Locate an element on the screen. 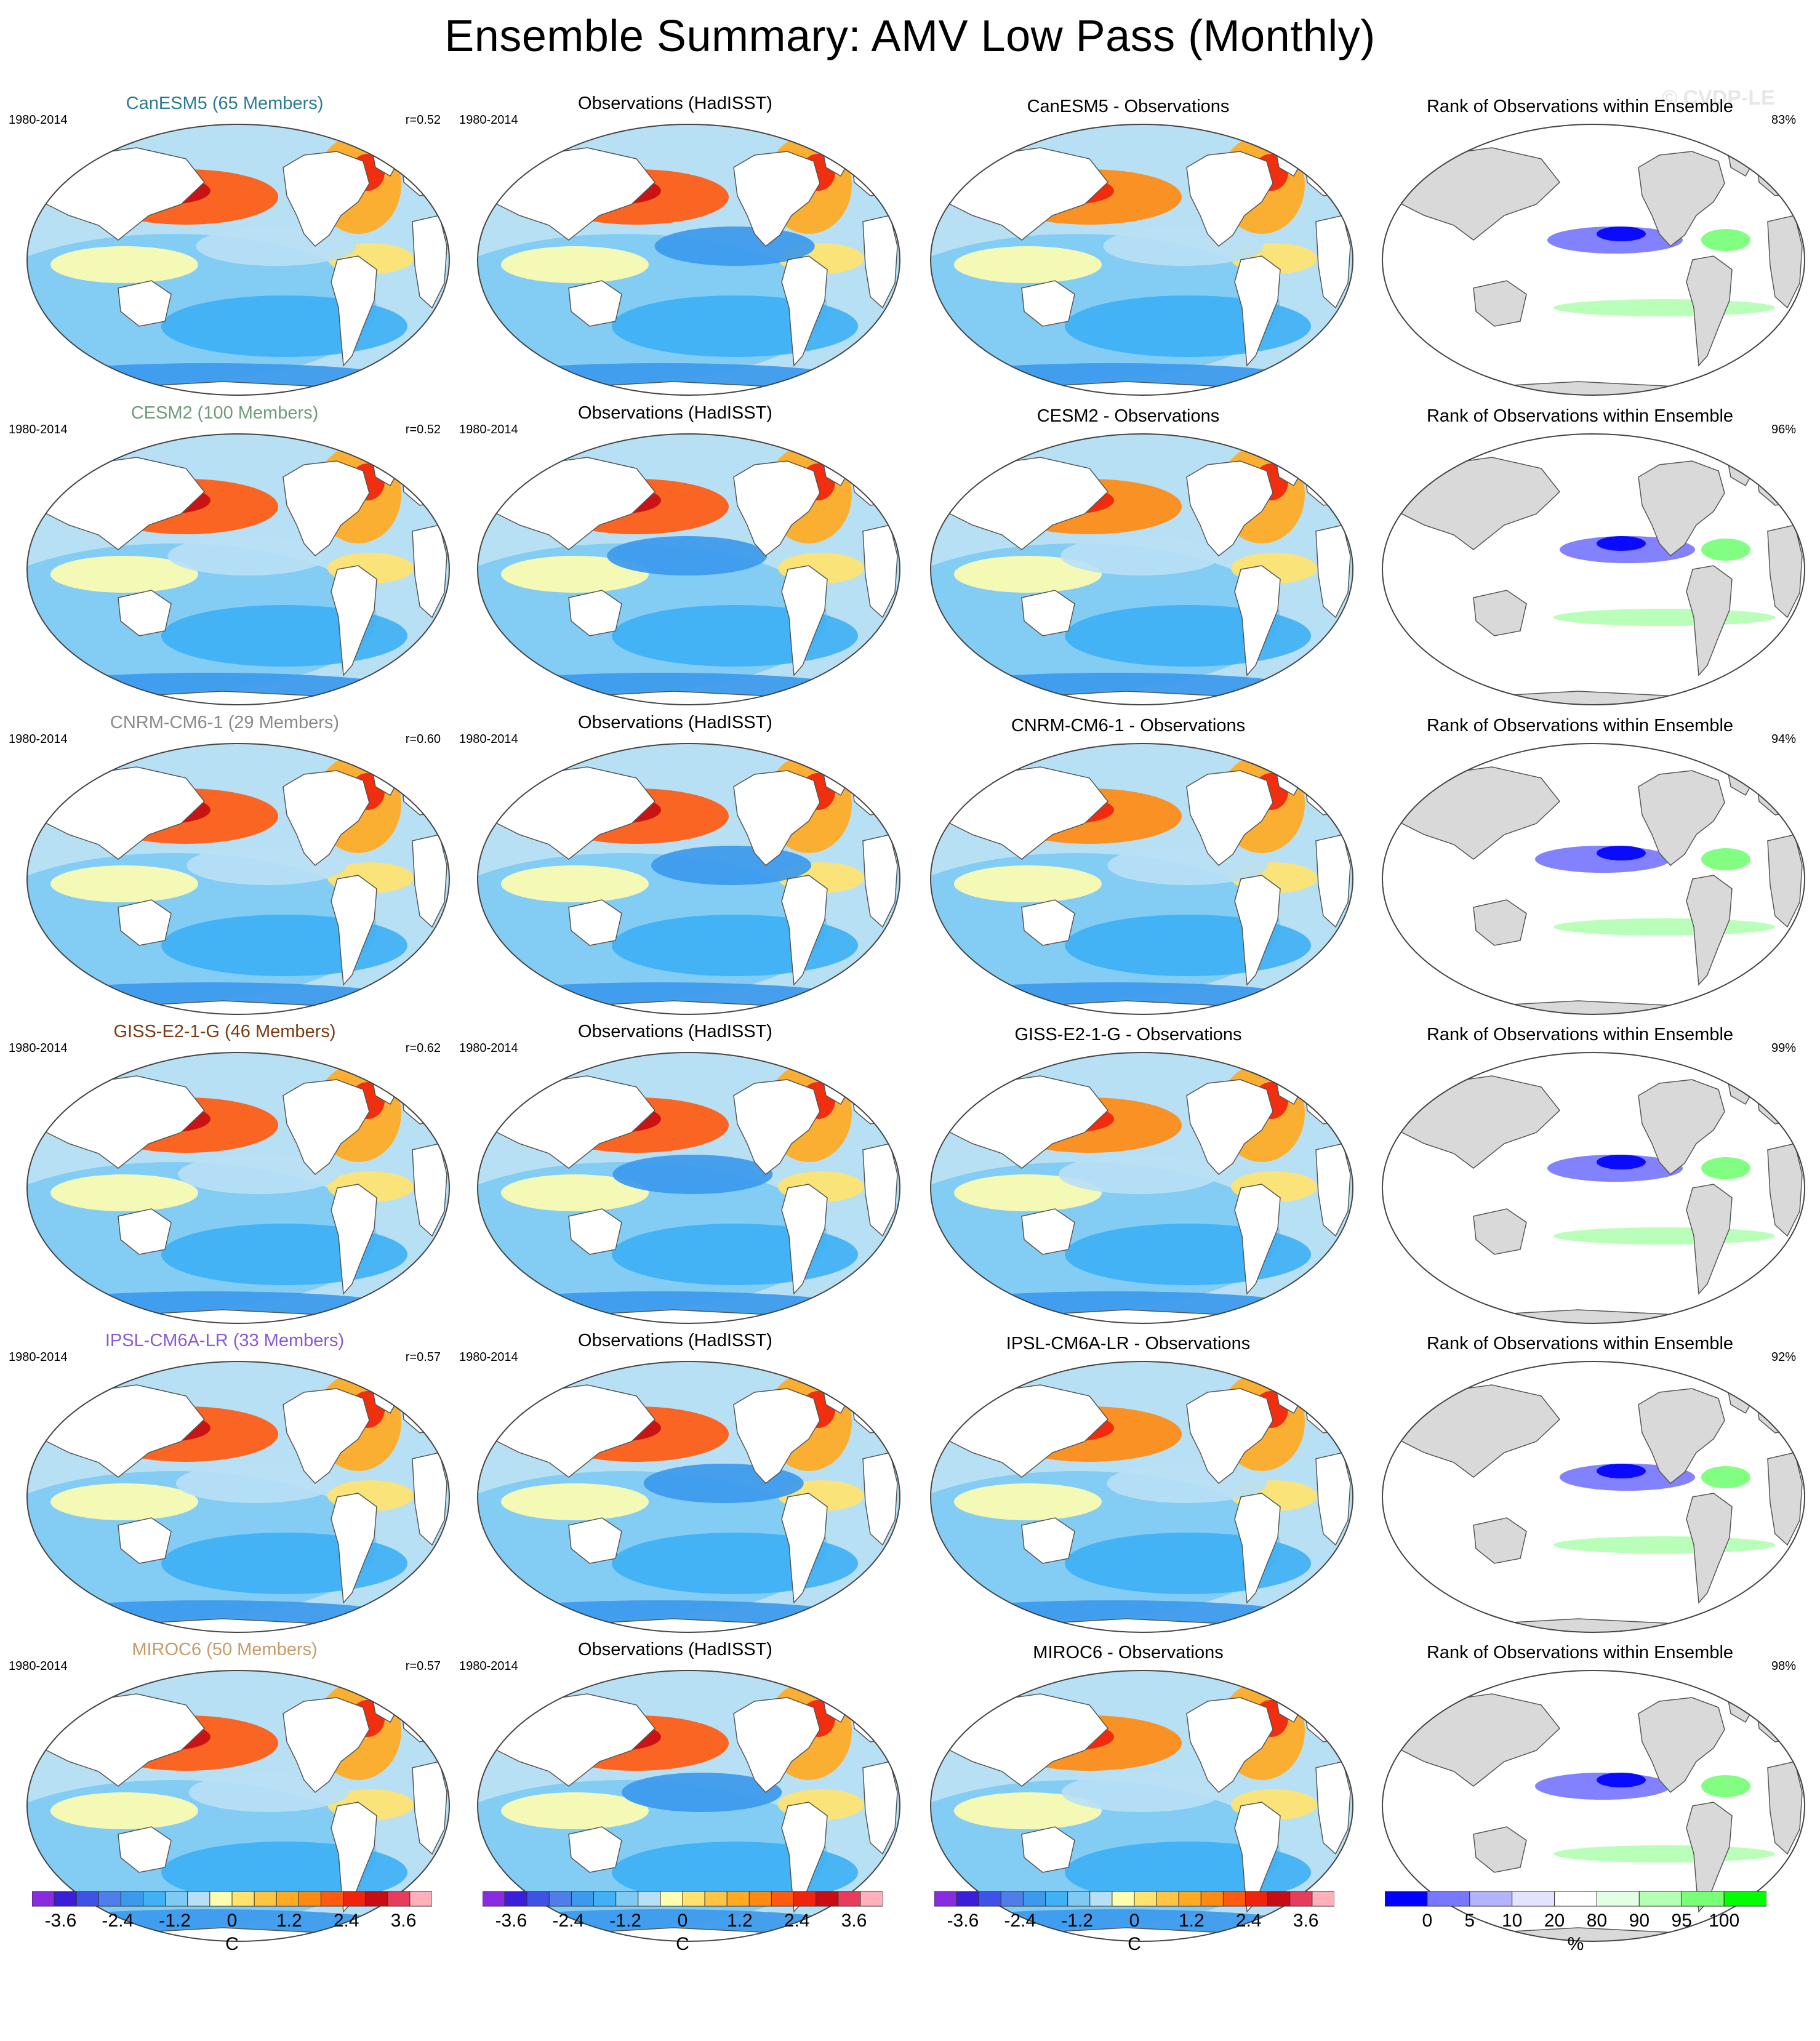 The image size is (1820, 2041). panel-title: GISS-E2-1-G - Observations is located at coordinates (1128, 1035).